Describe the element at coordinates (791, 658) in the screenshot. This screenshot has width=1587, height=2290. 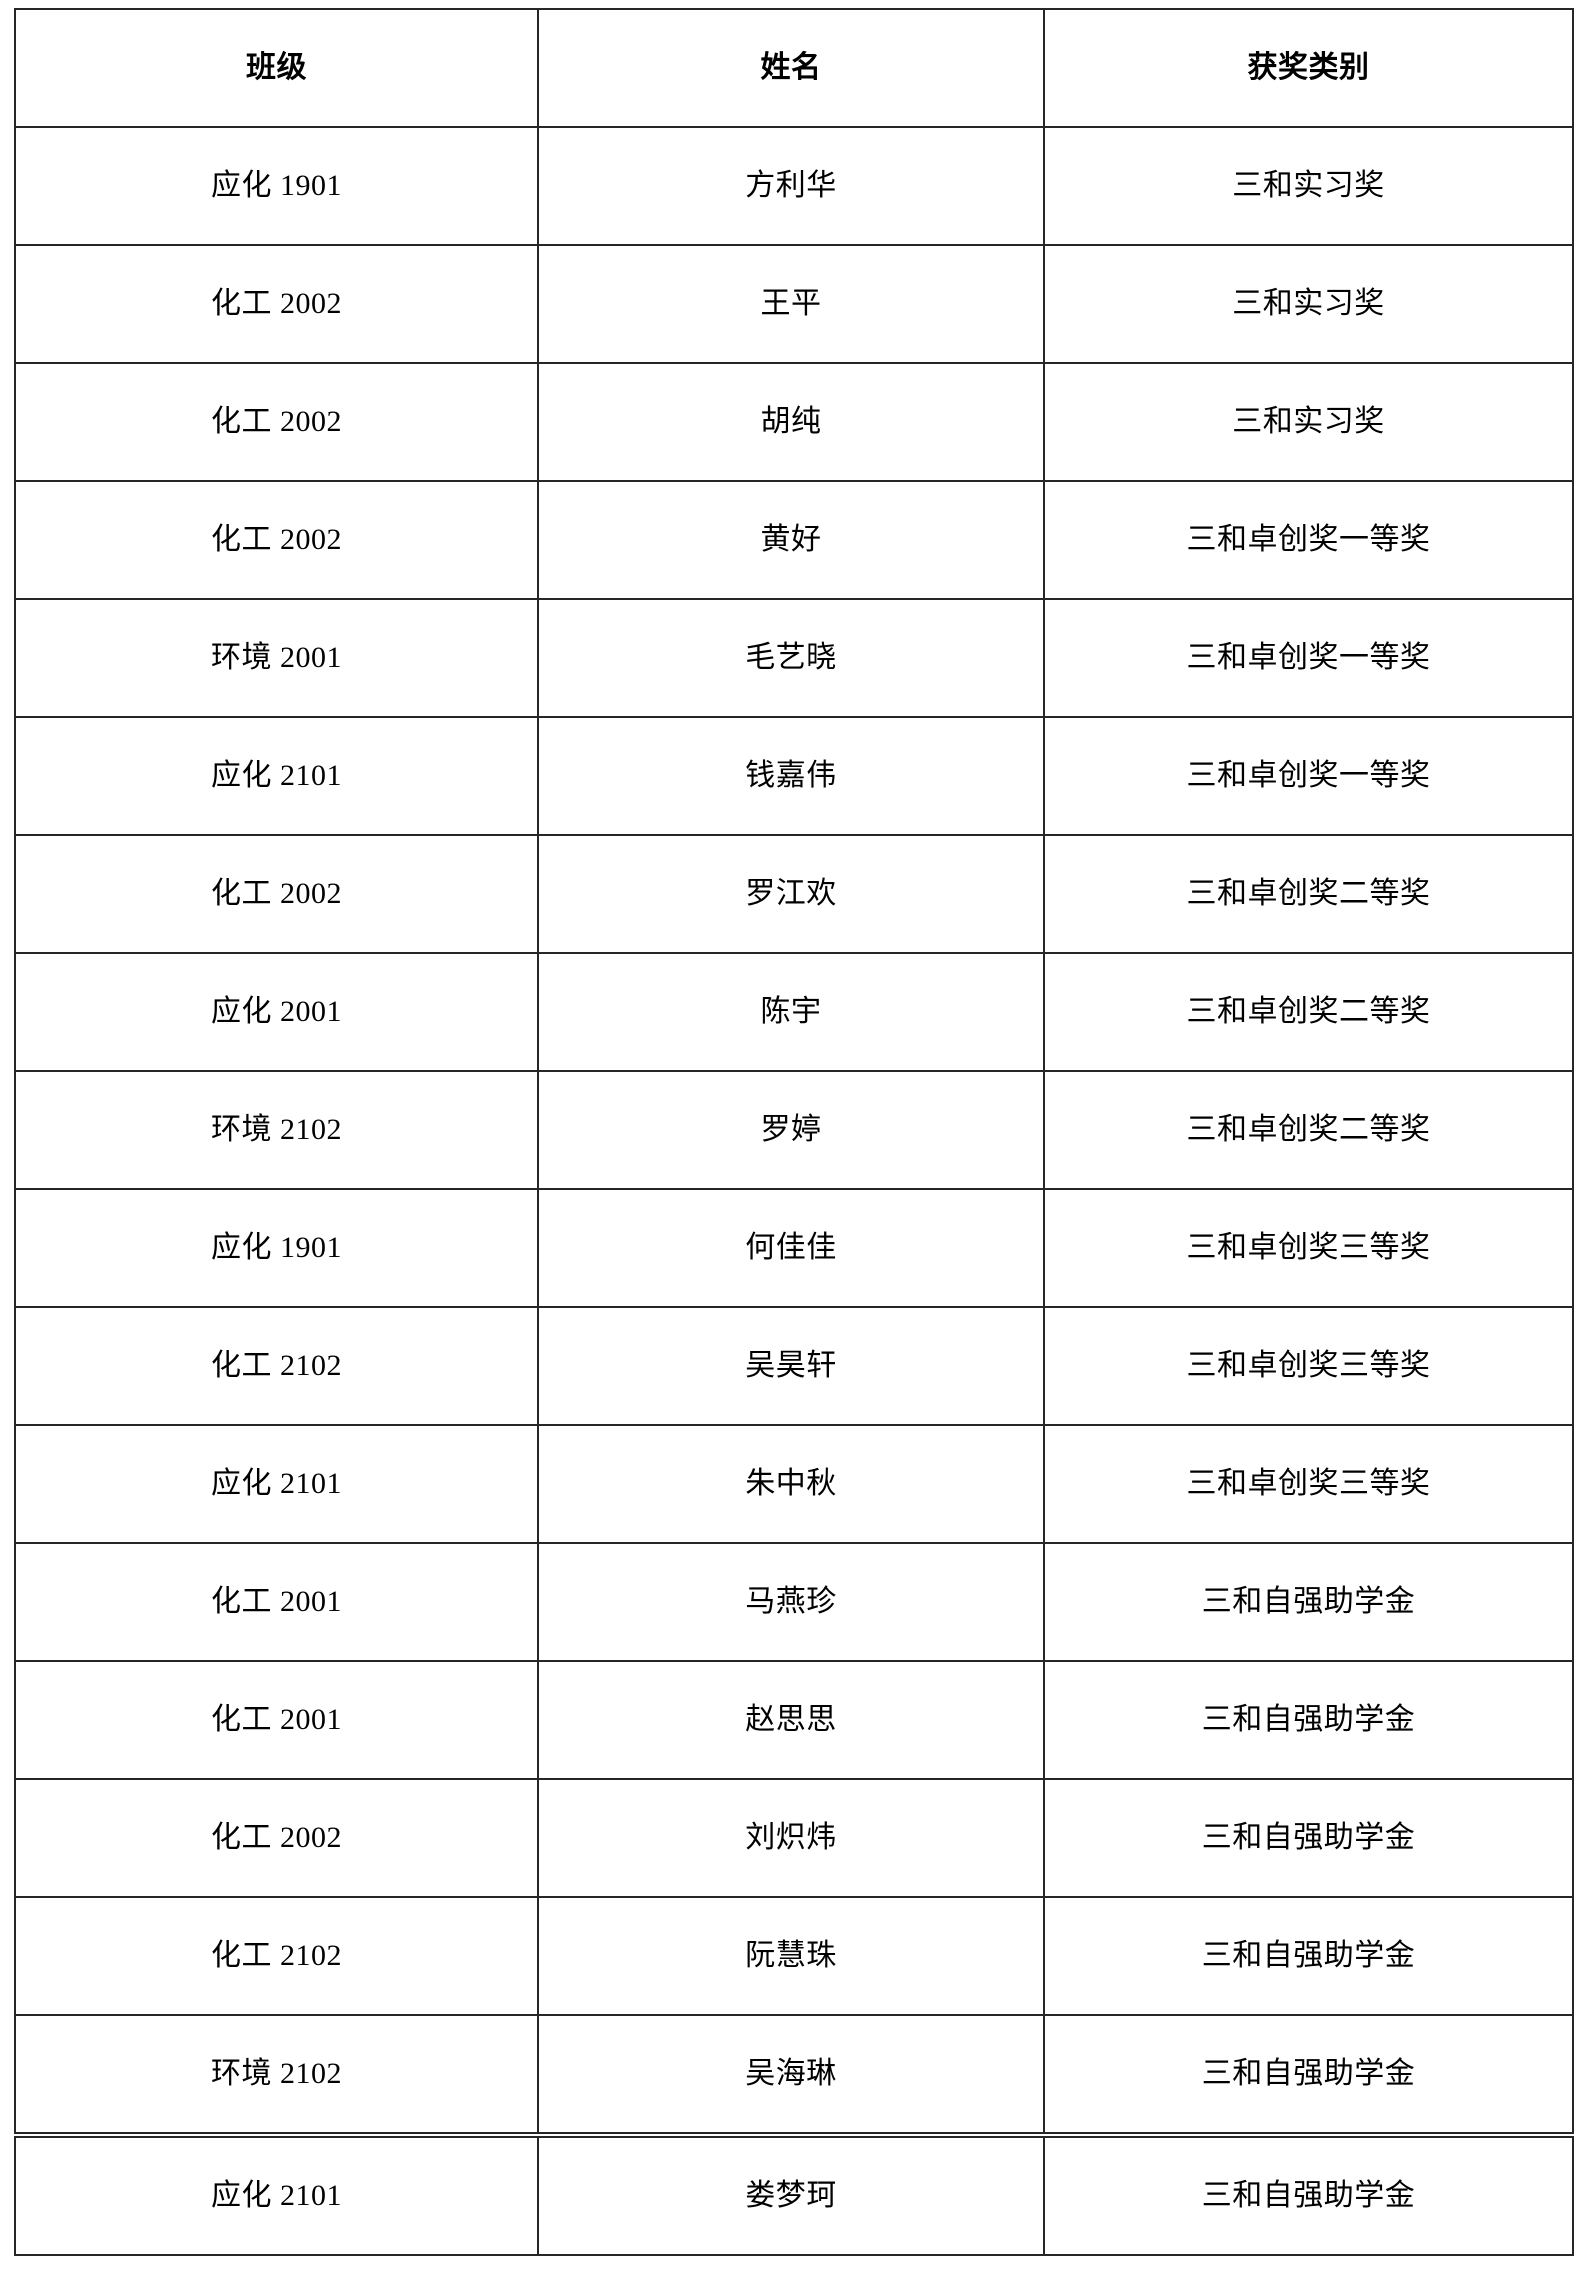
I see `cell-name: 毛艺晓` at that location.